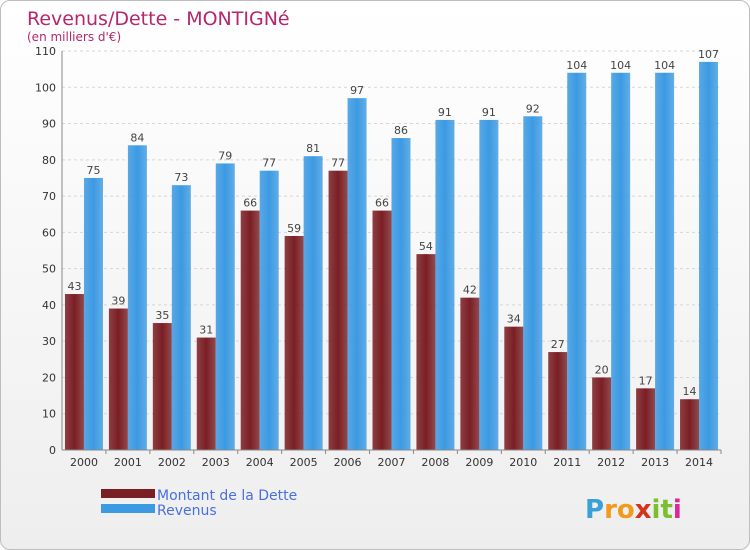  What do you see at coordinates (49, 232) in the screenshot?
I see `y-tick-label: 60` at bounding box center [49, 232].